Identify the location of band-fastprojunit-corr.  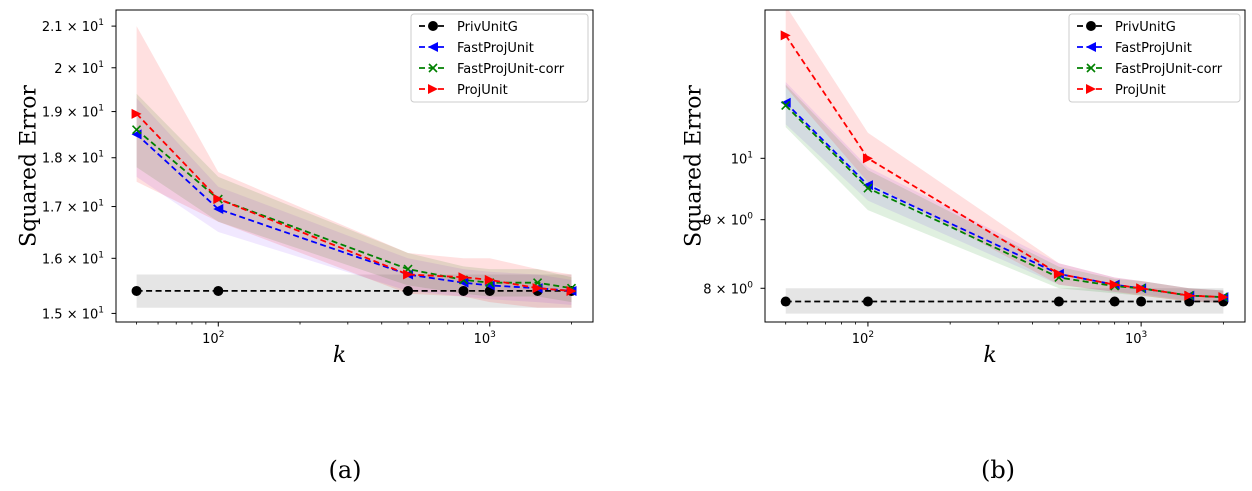
(354, 198).